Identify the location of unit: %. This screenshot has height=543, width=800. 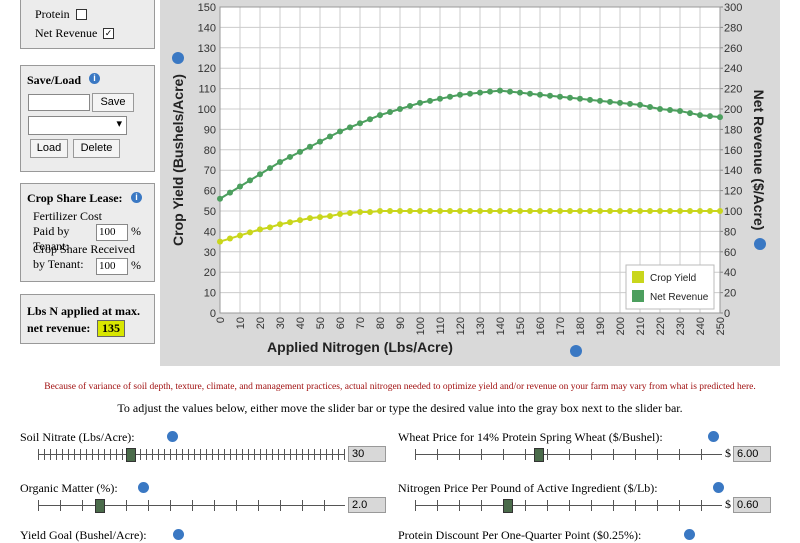
(136, 265).